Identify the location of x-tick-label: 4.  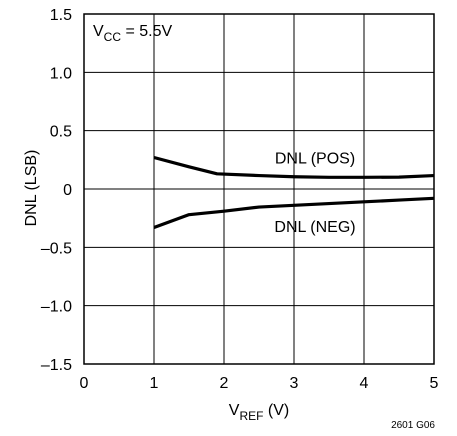
(364, 383).